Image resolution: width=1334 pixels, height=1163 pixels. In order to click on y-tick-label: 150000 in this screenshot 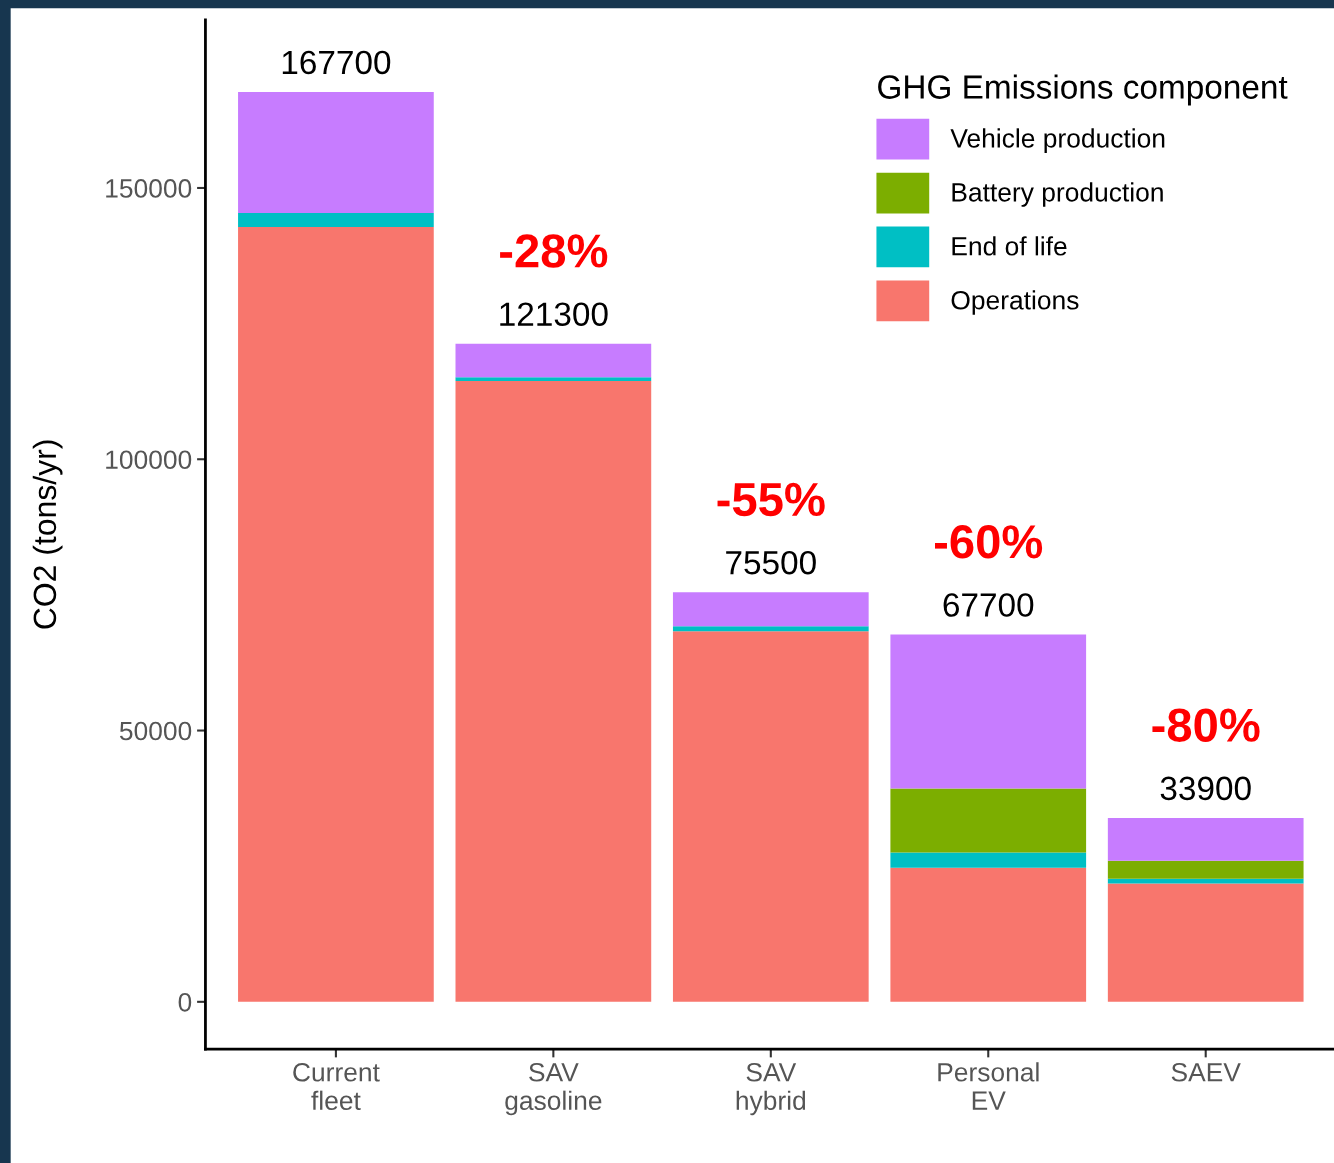, I will do `click(149, 188)`.